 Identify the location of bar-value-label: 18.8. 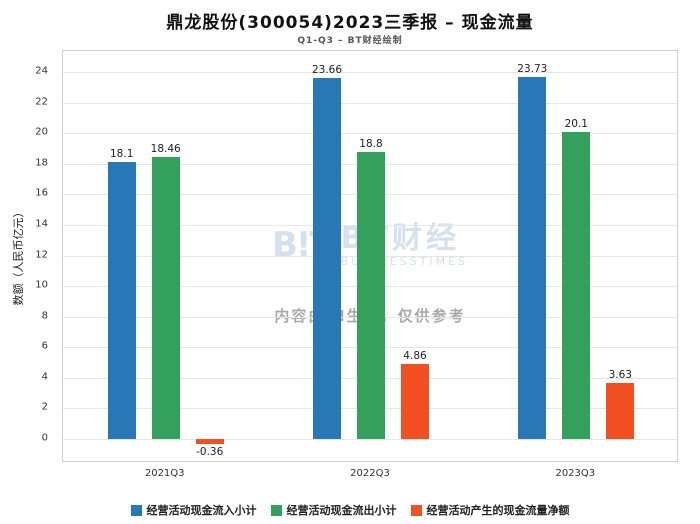
(371, 143).